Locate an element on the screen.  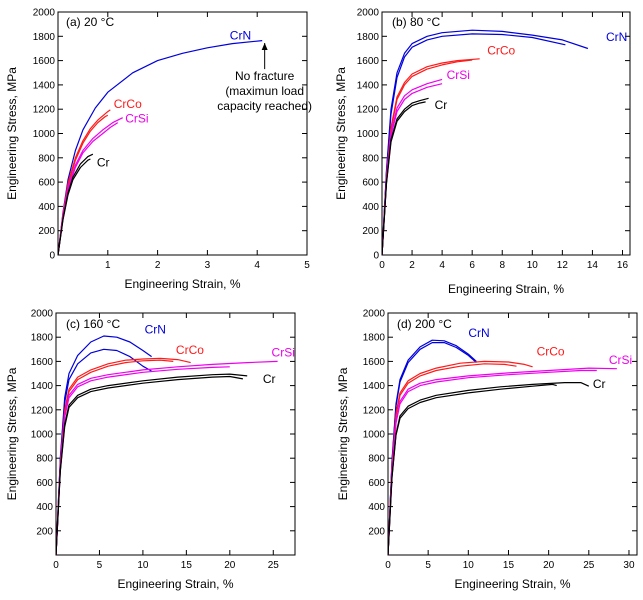
x-tick-label: 2 is located at coordinates (158, 265).